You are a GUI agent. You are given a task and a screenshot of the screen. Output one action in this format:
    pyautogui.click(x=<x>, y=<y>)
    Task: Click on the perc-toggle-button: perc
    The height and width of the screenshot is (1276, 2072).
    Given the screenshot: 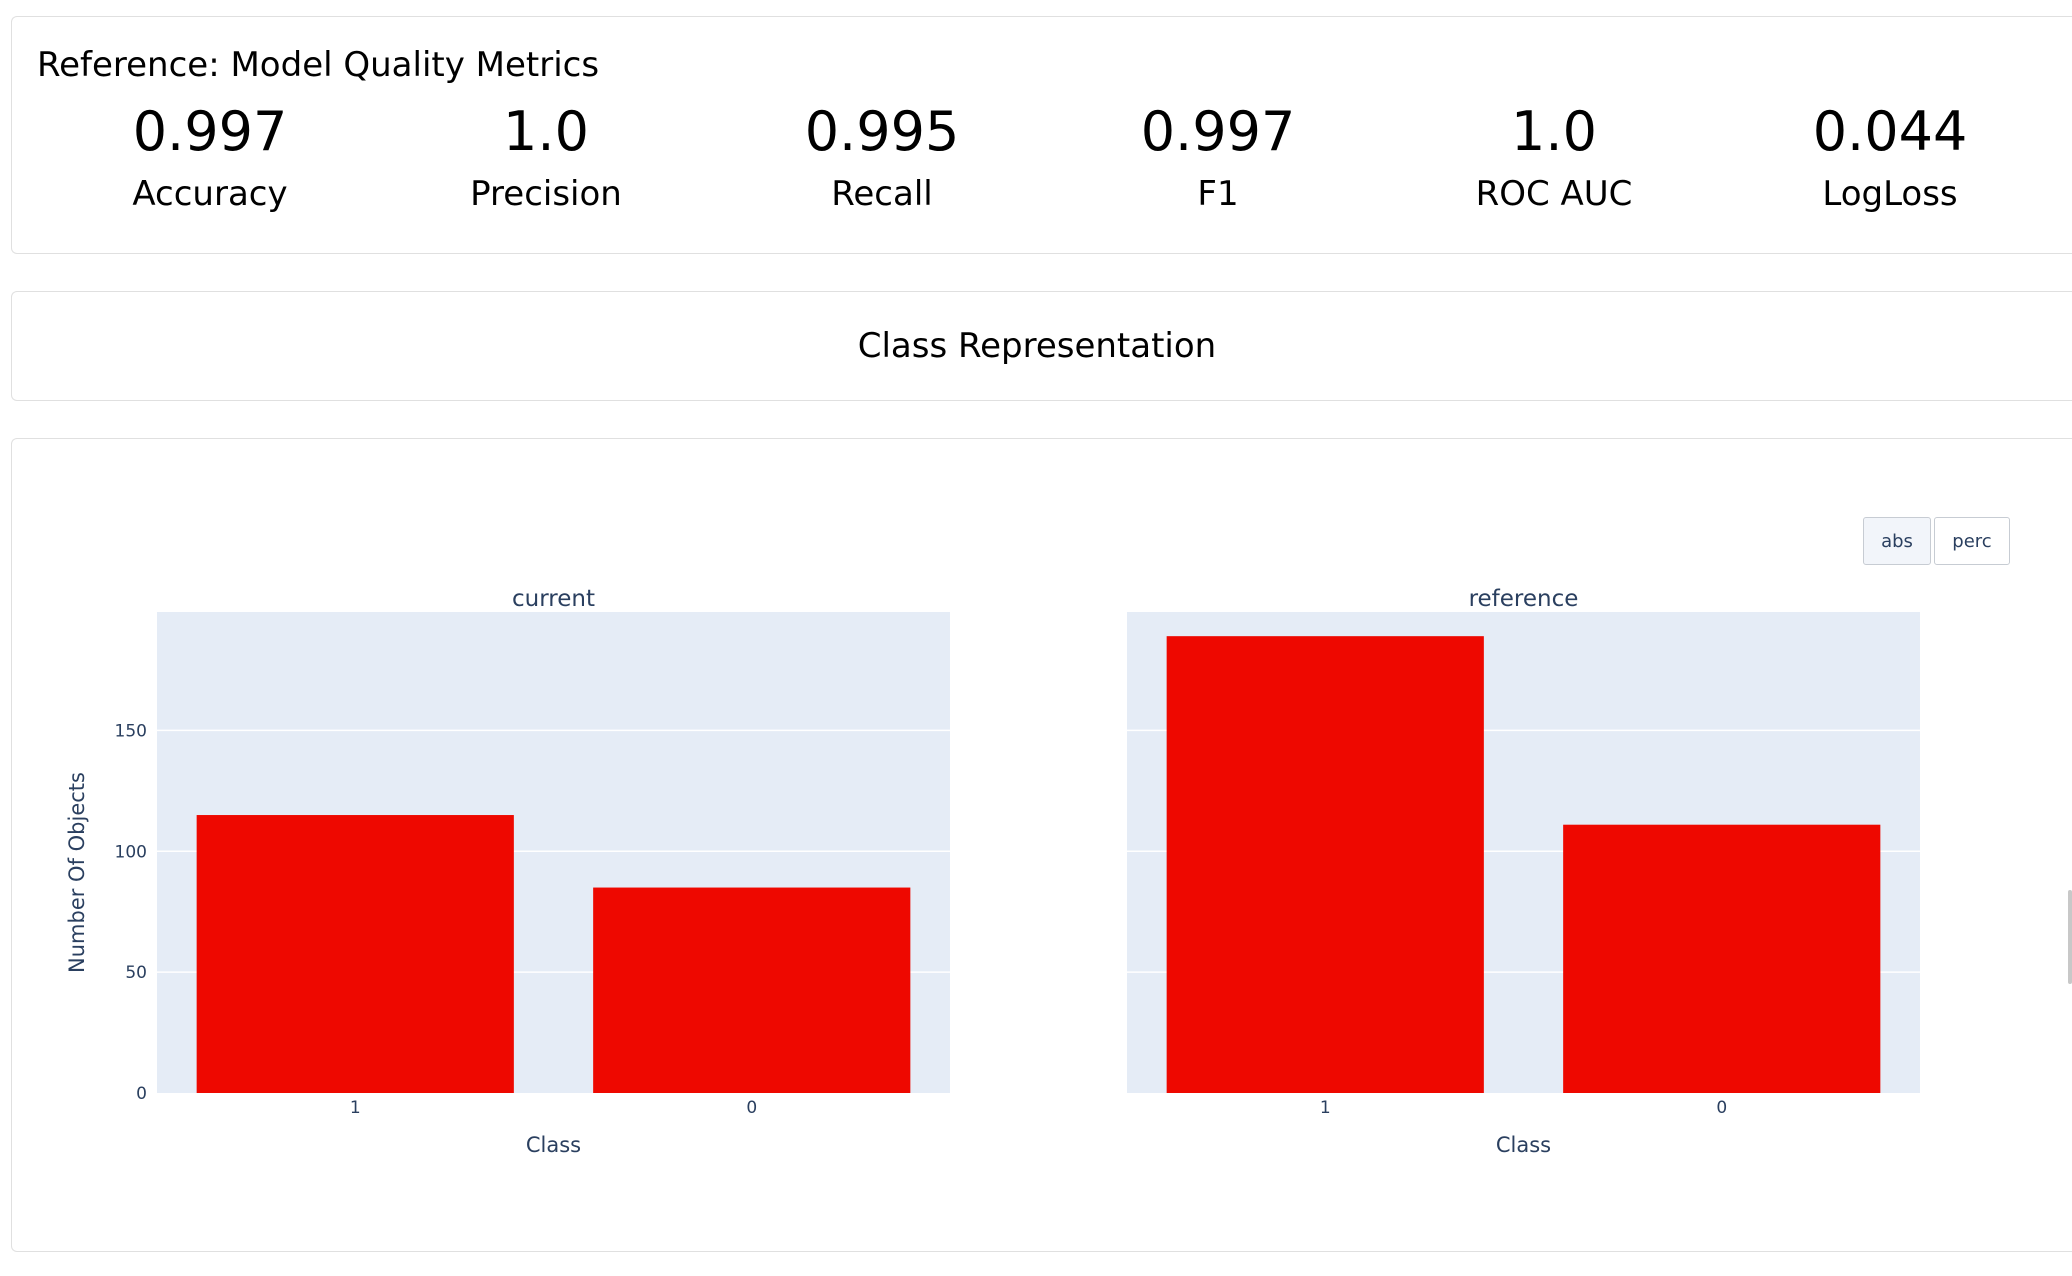 What is the action you would take?
    pyautogui.click(x=1972, y=541)
    